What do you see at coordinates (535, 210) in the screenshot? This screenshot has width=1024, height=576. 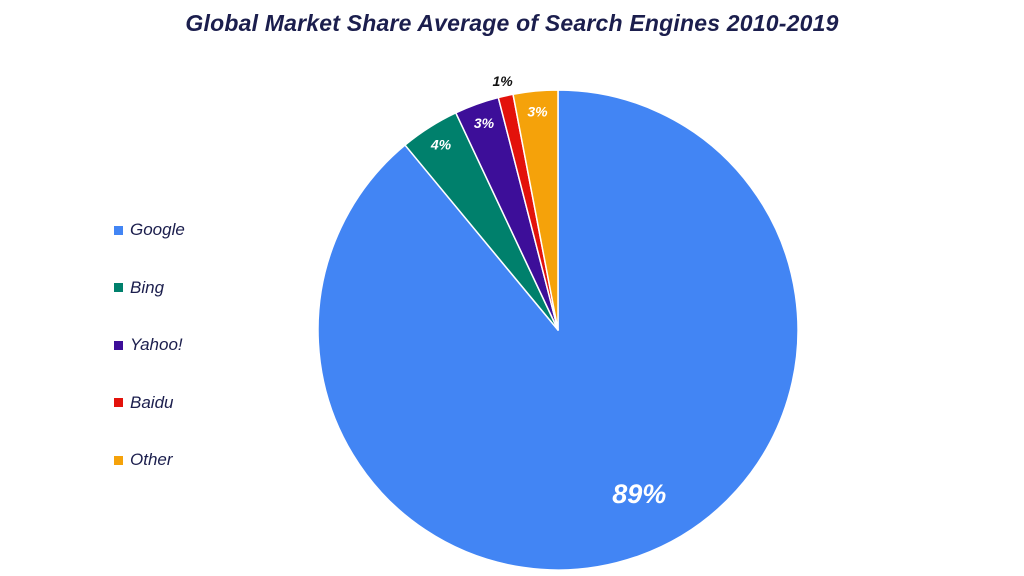 I see `pie-slice-other` at bounding box center [535, 210].